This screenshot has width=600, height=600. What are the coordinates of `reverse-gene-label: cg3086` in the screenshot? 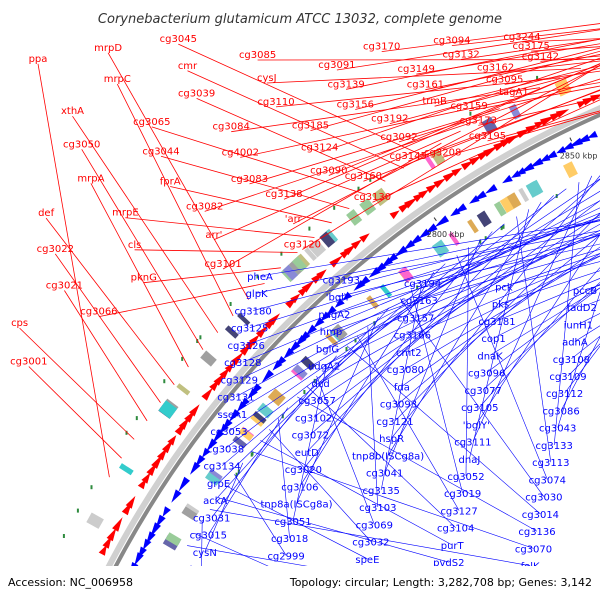 It's located at (560, 412).